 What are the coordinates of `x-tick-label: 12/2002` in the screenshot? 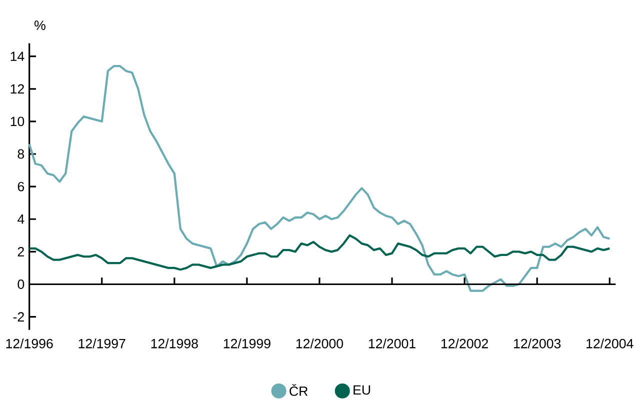 It's located at (464, 343).